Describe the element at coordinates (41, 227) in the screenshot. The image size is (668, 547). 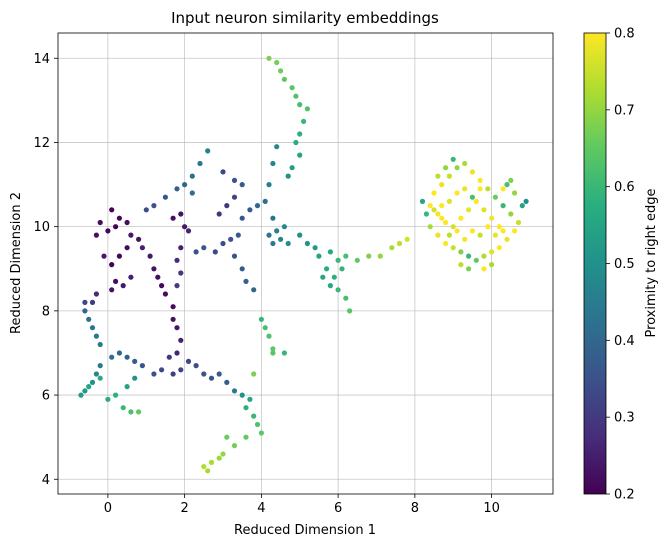
I see `y-tick-label: 10` at that location.